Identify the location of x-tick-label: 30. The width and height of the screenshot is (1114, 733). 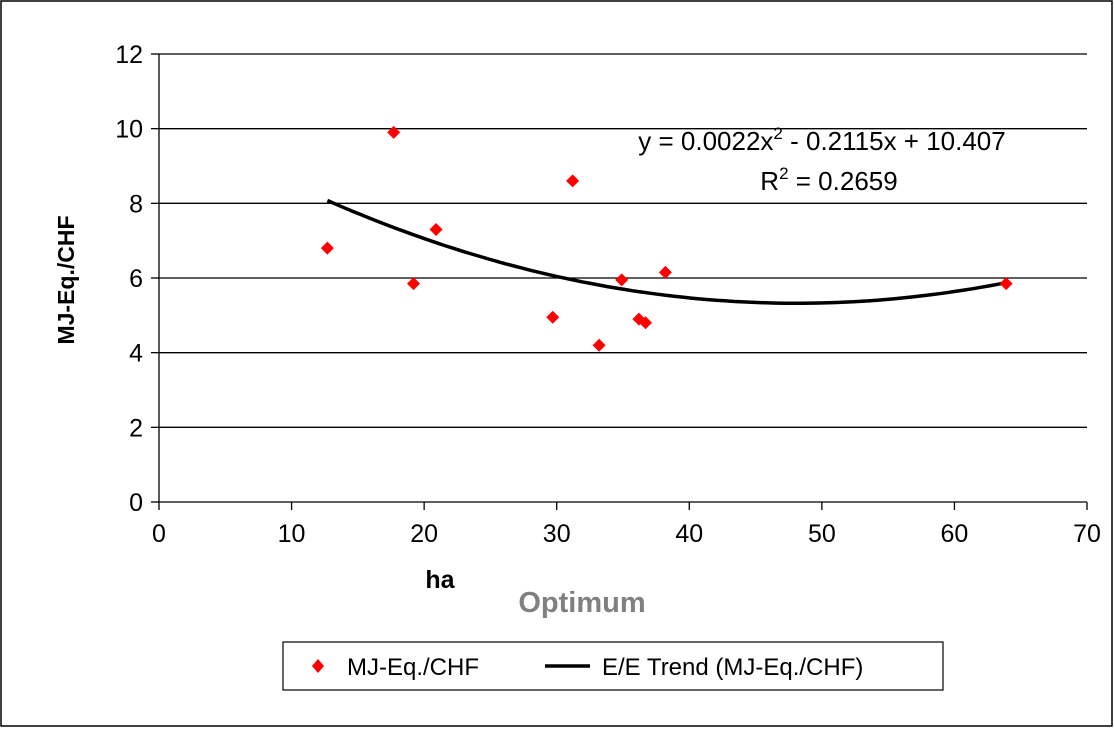
(557, 534).